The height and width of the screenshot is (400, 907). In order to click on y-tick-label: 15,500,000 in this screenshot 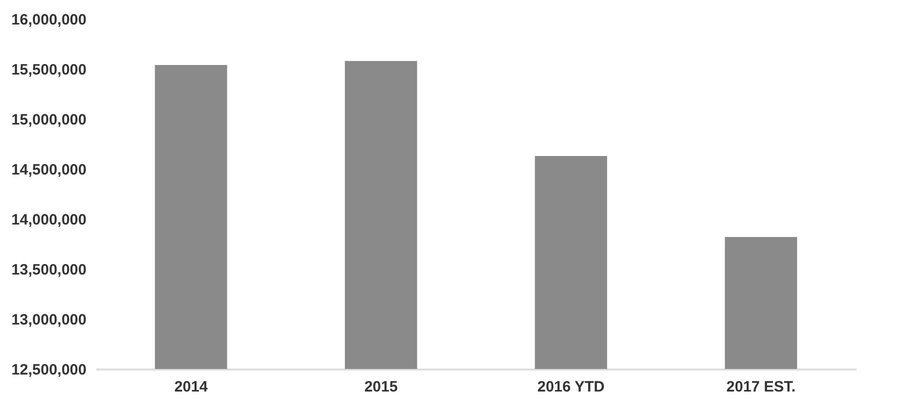, I will do `click(48, 70)`.